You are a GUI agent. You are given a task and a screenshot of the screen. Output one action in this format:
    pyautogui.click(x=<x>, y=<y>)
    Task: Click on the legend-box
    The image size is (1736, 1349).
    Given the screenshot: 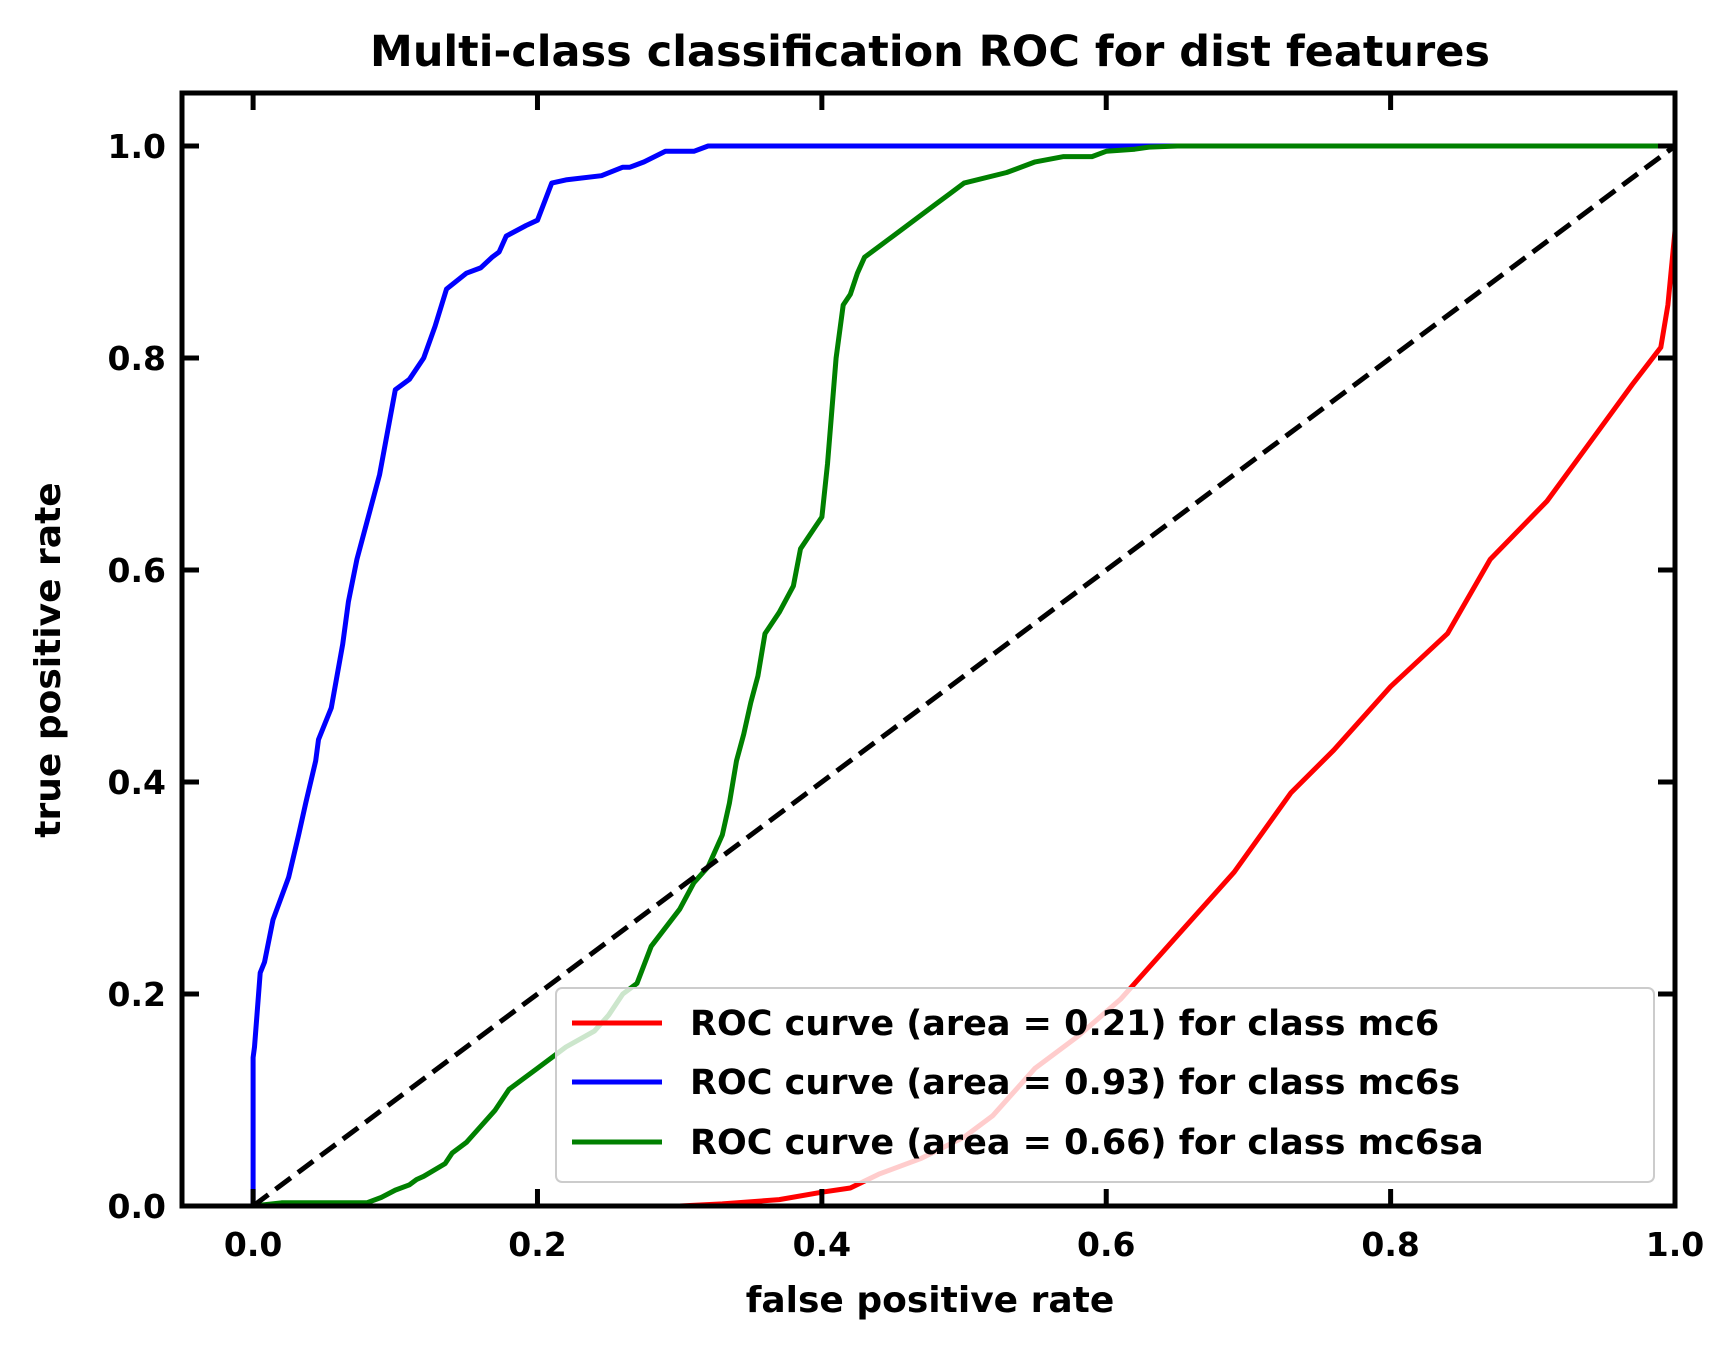 What is the action you would take?
    pyautogui.click(x=1105, y=1085)
    